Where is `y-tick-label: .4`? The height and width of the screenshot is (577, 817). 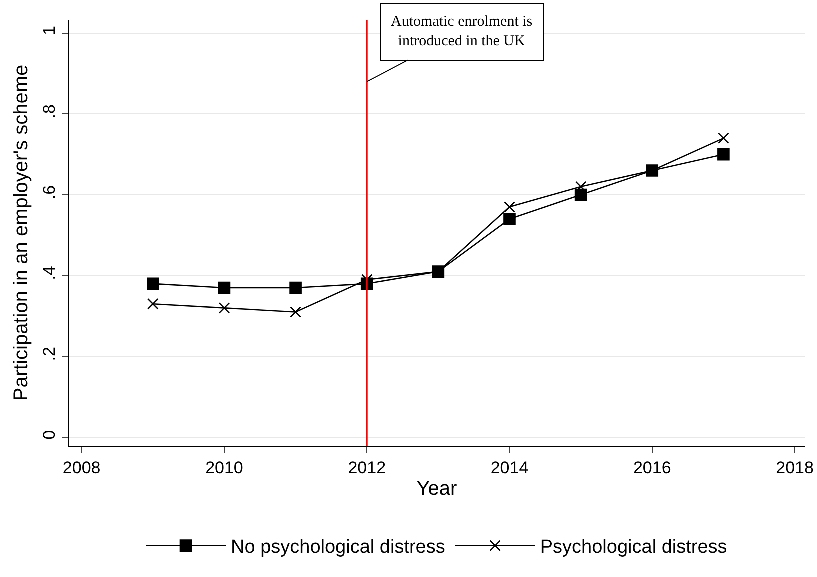 y-tick-label: .4 is located at coordinates (50, 273).